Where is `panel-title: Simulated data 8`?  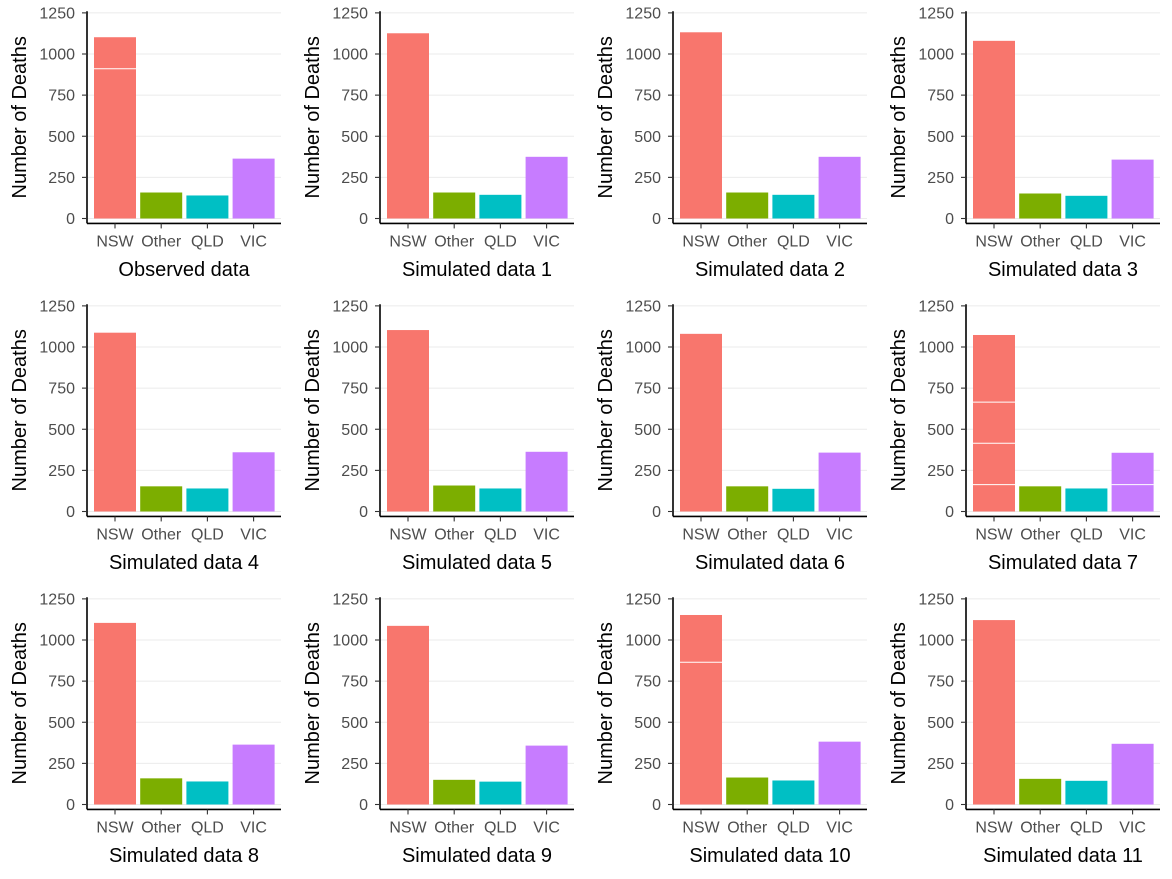 panel-title: Simulated data 8 is located at coordinates (184, 856).